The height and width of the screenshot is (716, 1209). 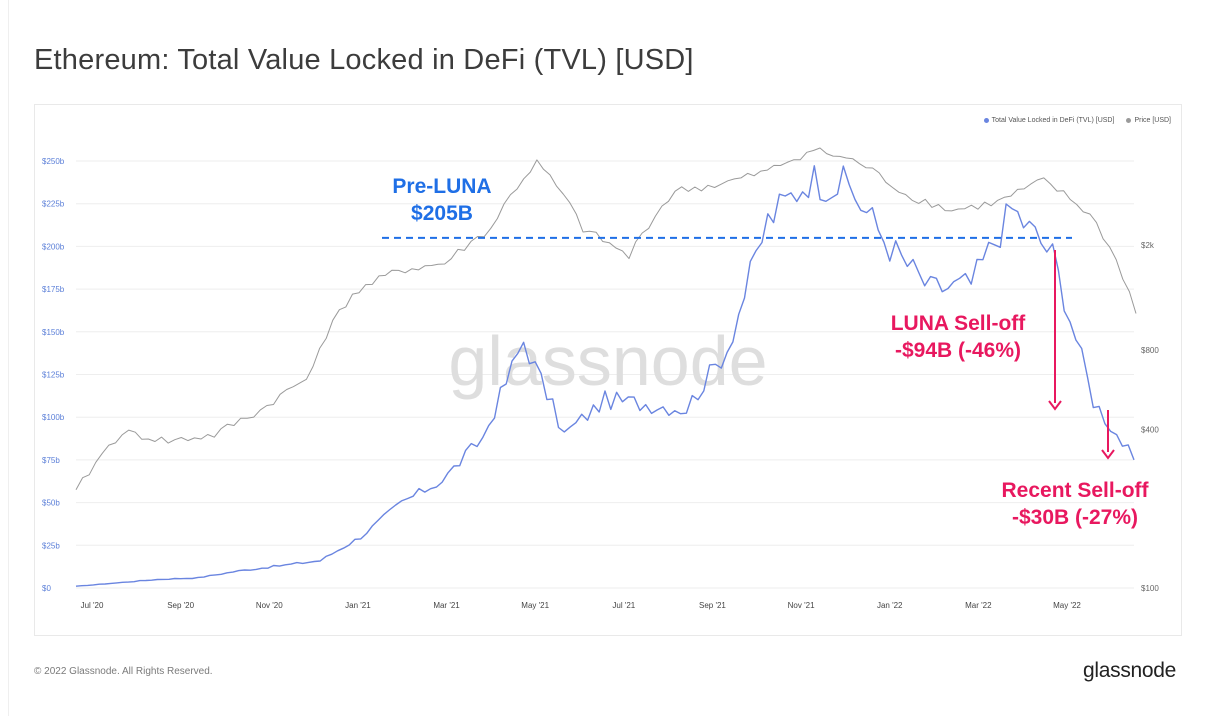 I want to click on right-axis-ticks: $100 $400 $800 $2k, so click(x=1150, y=417).